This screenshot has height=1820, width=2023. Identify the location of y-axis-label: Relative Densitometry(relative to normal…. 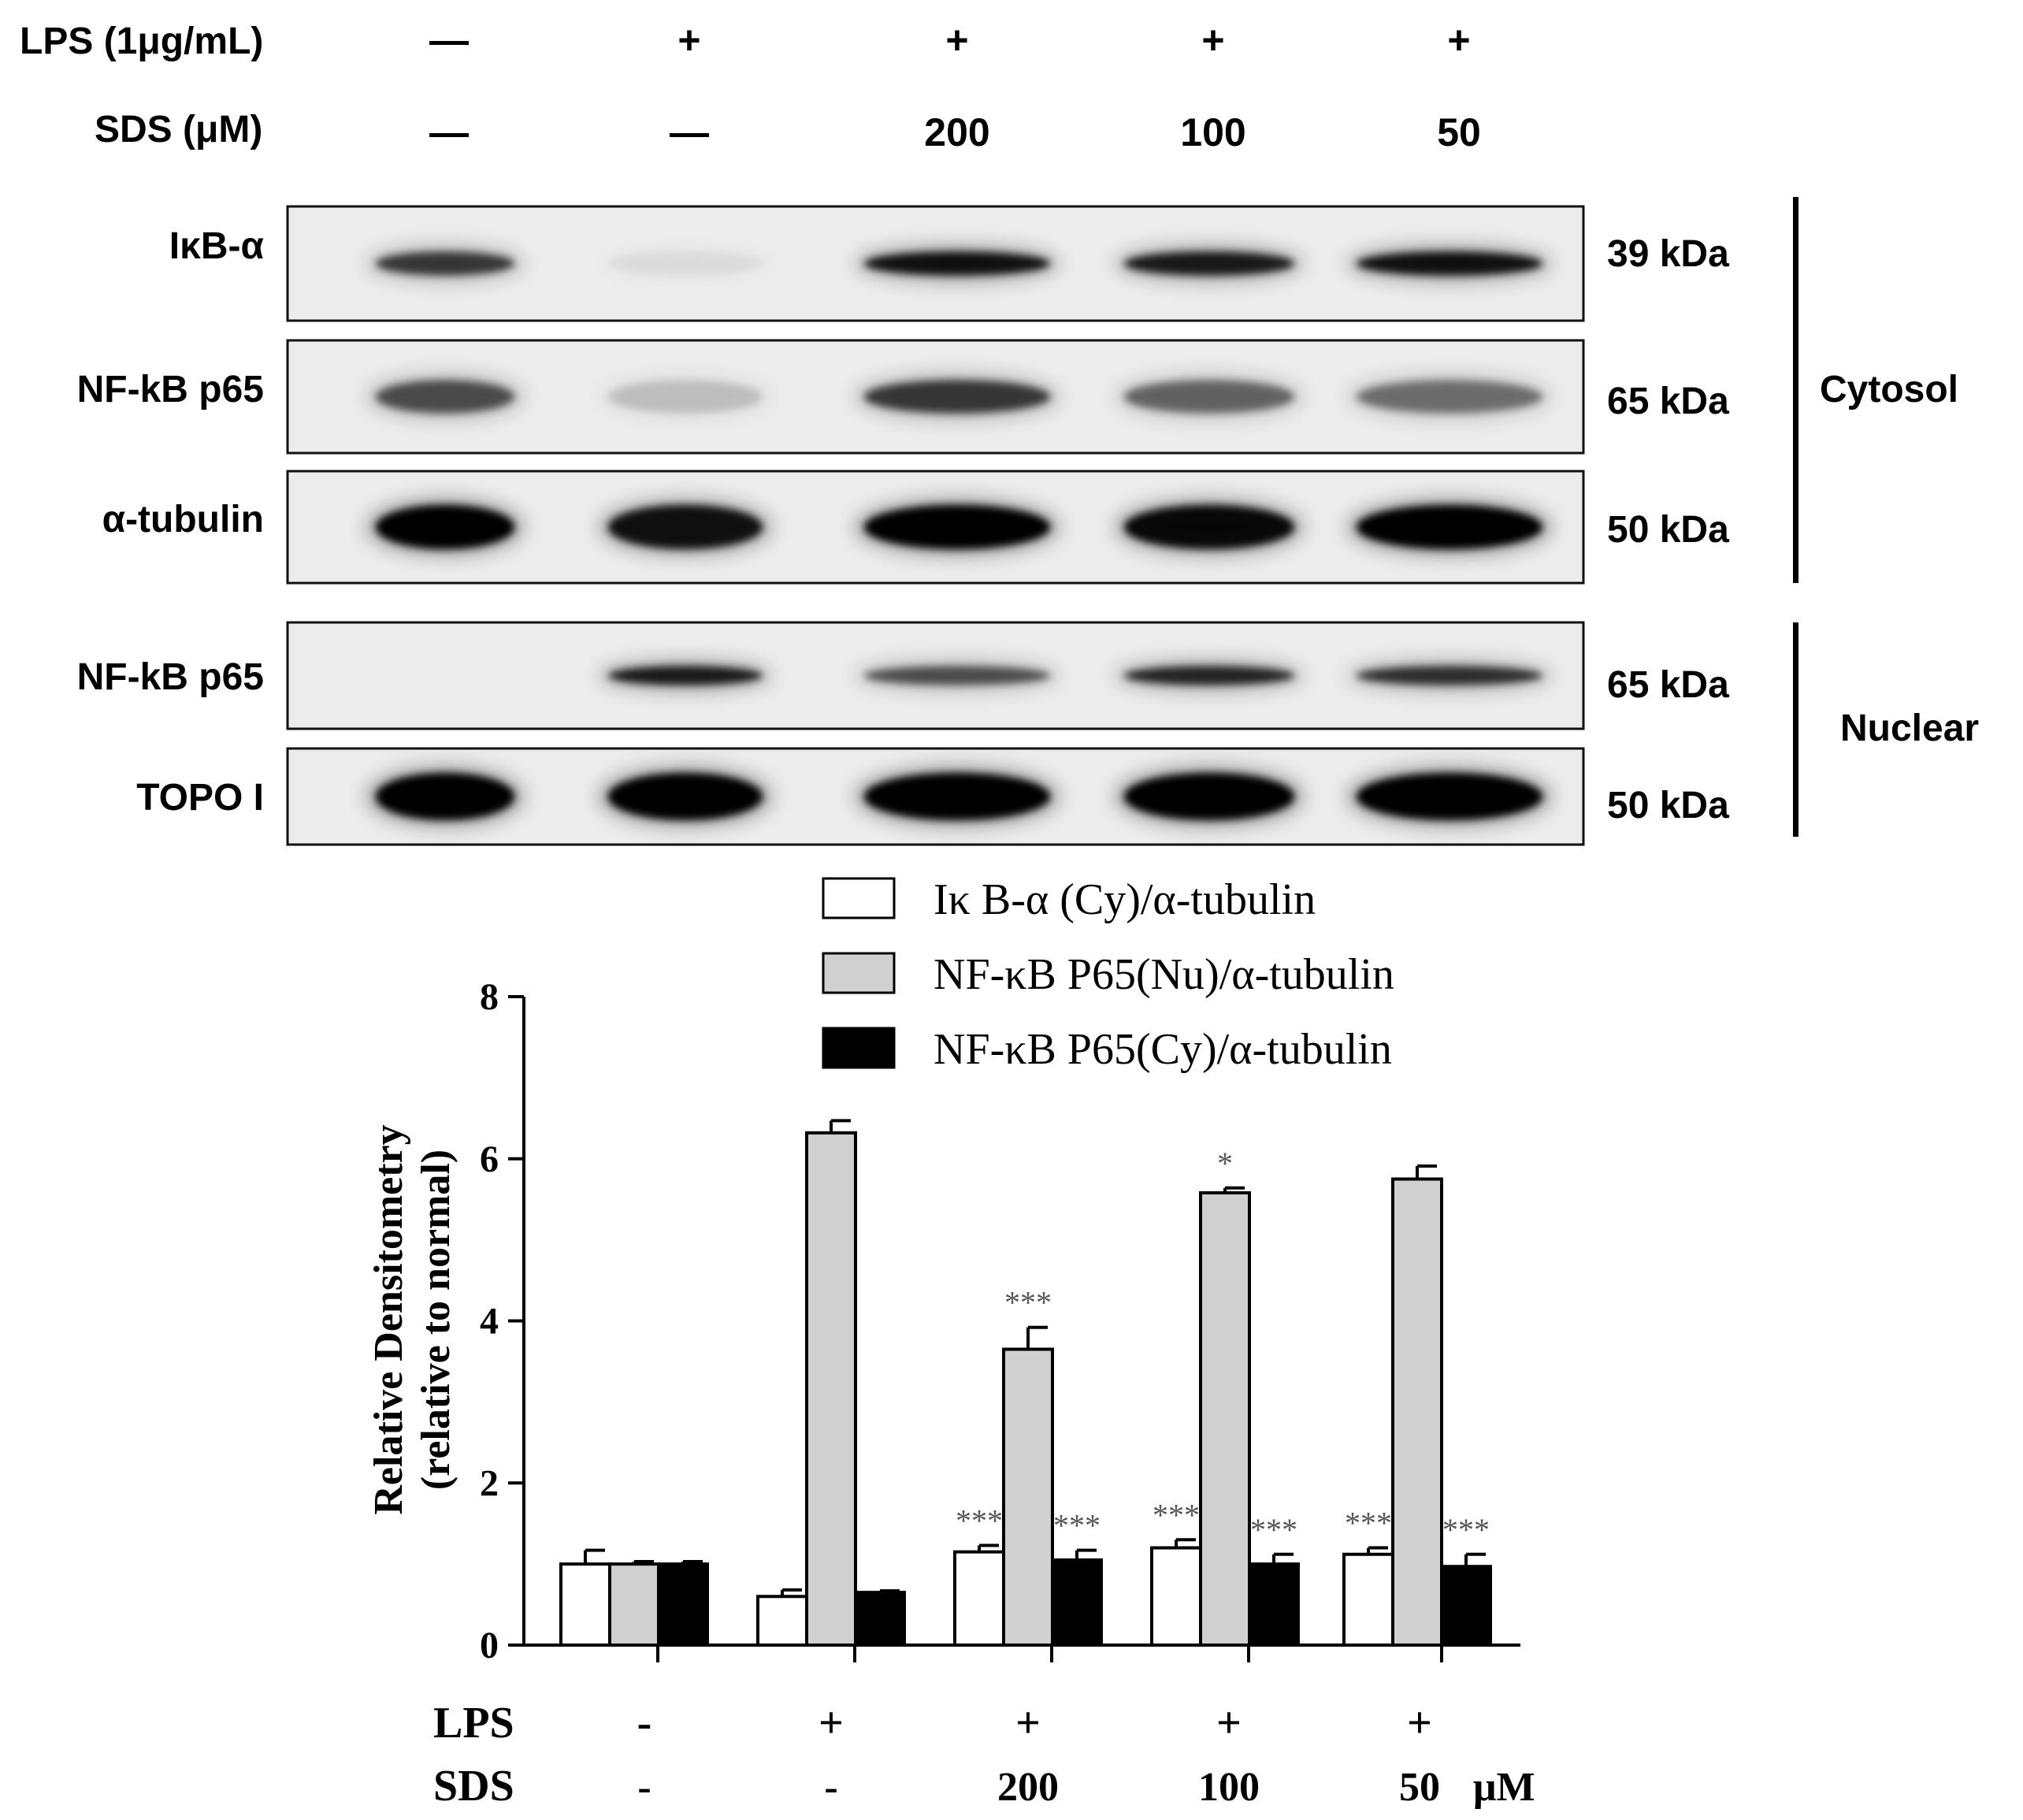
(412, 1319).